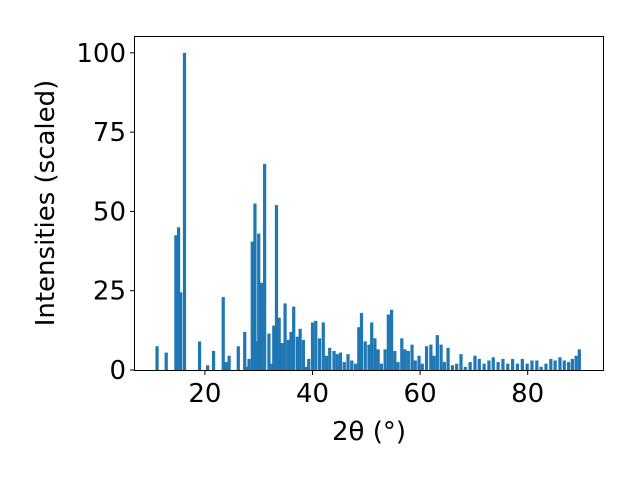 The width and height of the screenshot is (640, 480). What do you see at coordinates (527, 394) in the screenshot?
I see `x-tick-label: 80` at bounding box center [527, 394].